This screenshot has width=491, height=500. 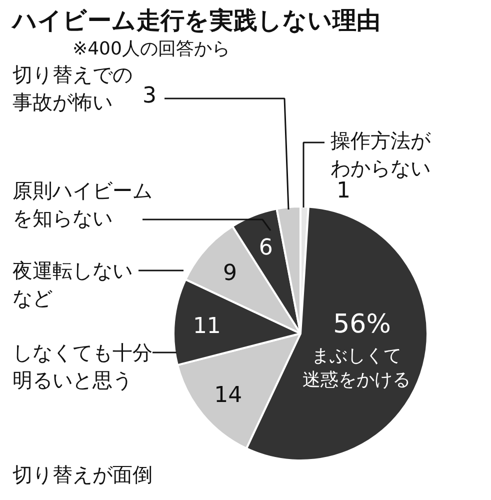 What do you see at coordinates (356, 368) in the screenshot?
I see `slice-label: まぶしくて迷惑をかける` at bounding box center [356, 368].